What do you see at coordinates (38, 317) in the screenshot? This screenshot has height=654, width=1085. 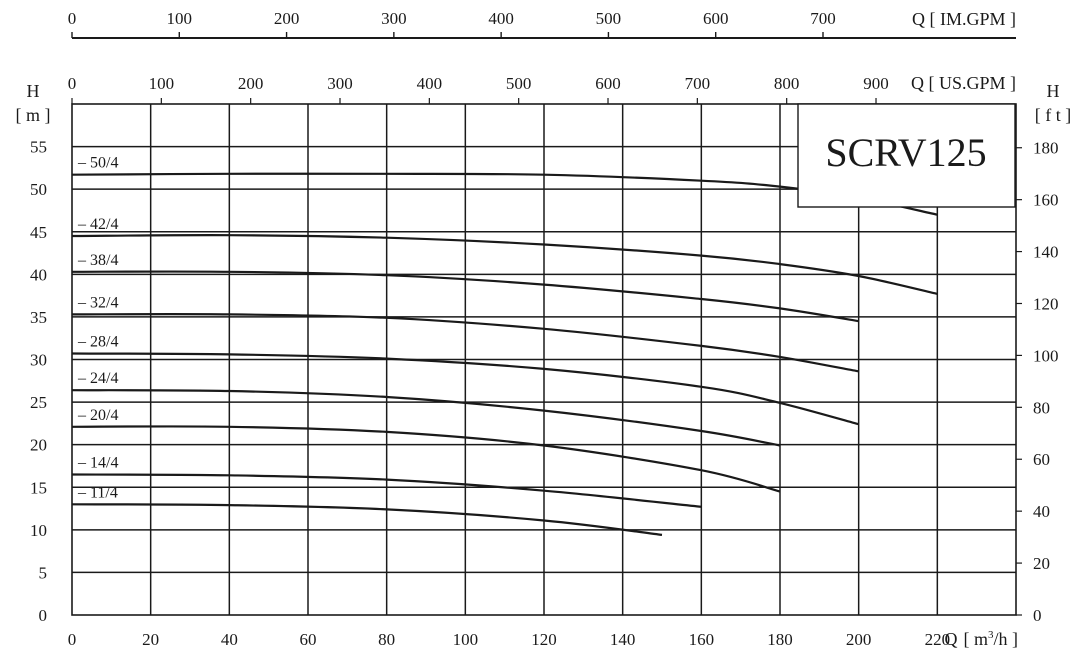 I see `y-left-tick-label: 35` at bounding box center [38, 317].